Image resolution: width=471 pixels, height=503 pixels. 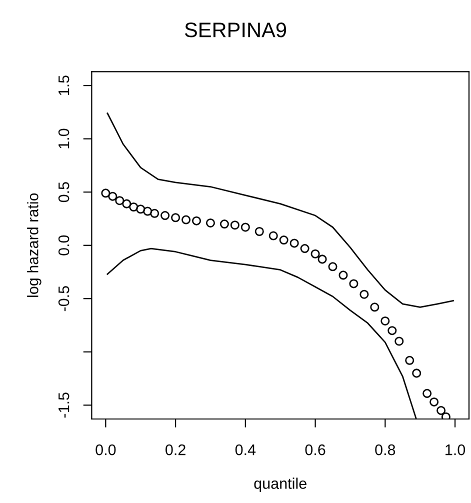 I want to click on y-tick-label: 1.0, so click(x=64, y=138).